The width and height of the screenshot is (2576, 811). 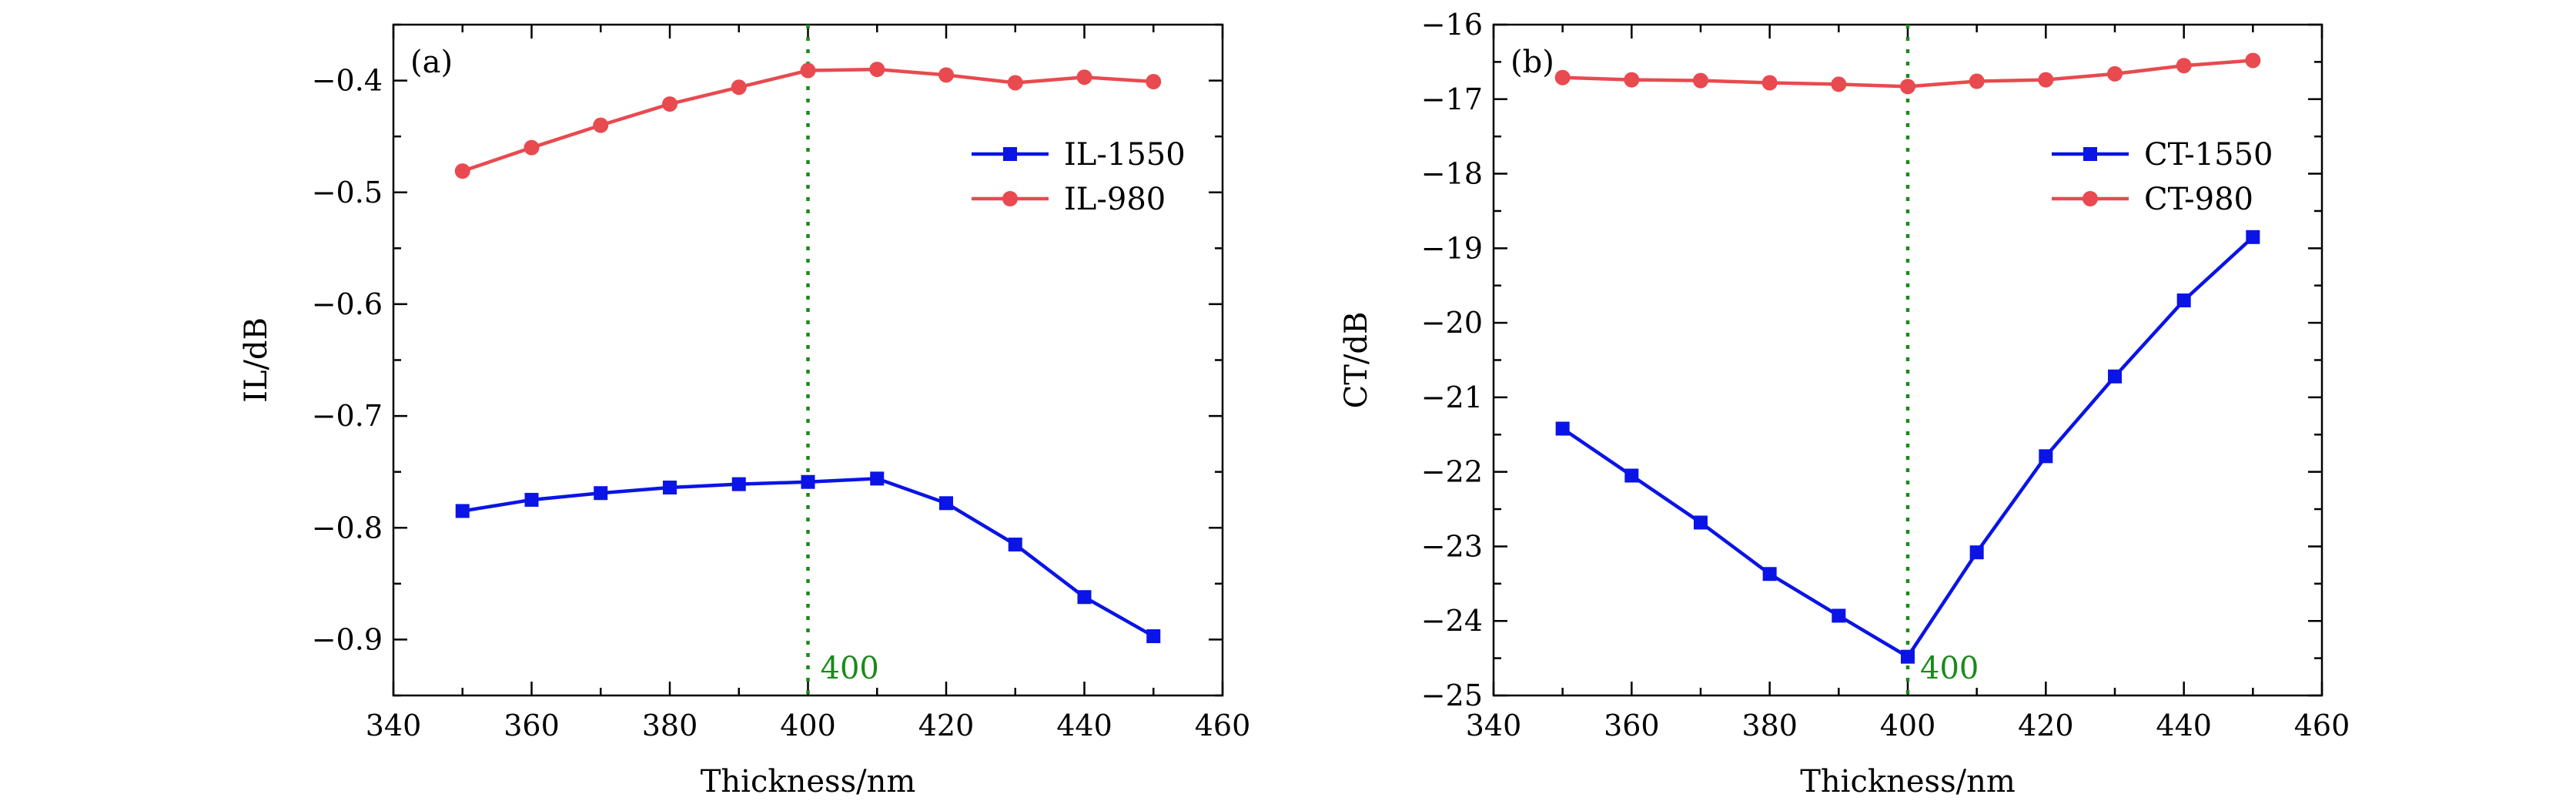 I want to click on y-tick-label: −25, so click(x=1452, y=695).